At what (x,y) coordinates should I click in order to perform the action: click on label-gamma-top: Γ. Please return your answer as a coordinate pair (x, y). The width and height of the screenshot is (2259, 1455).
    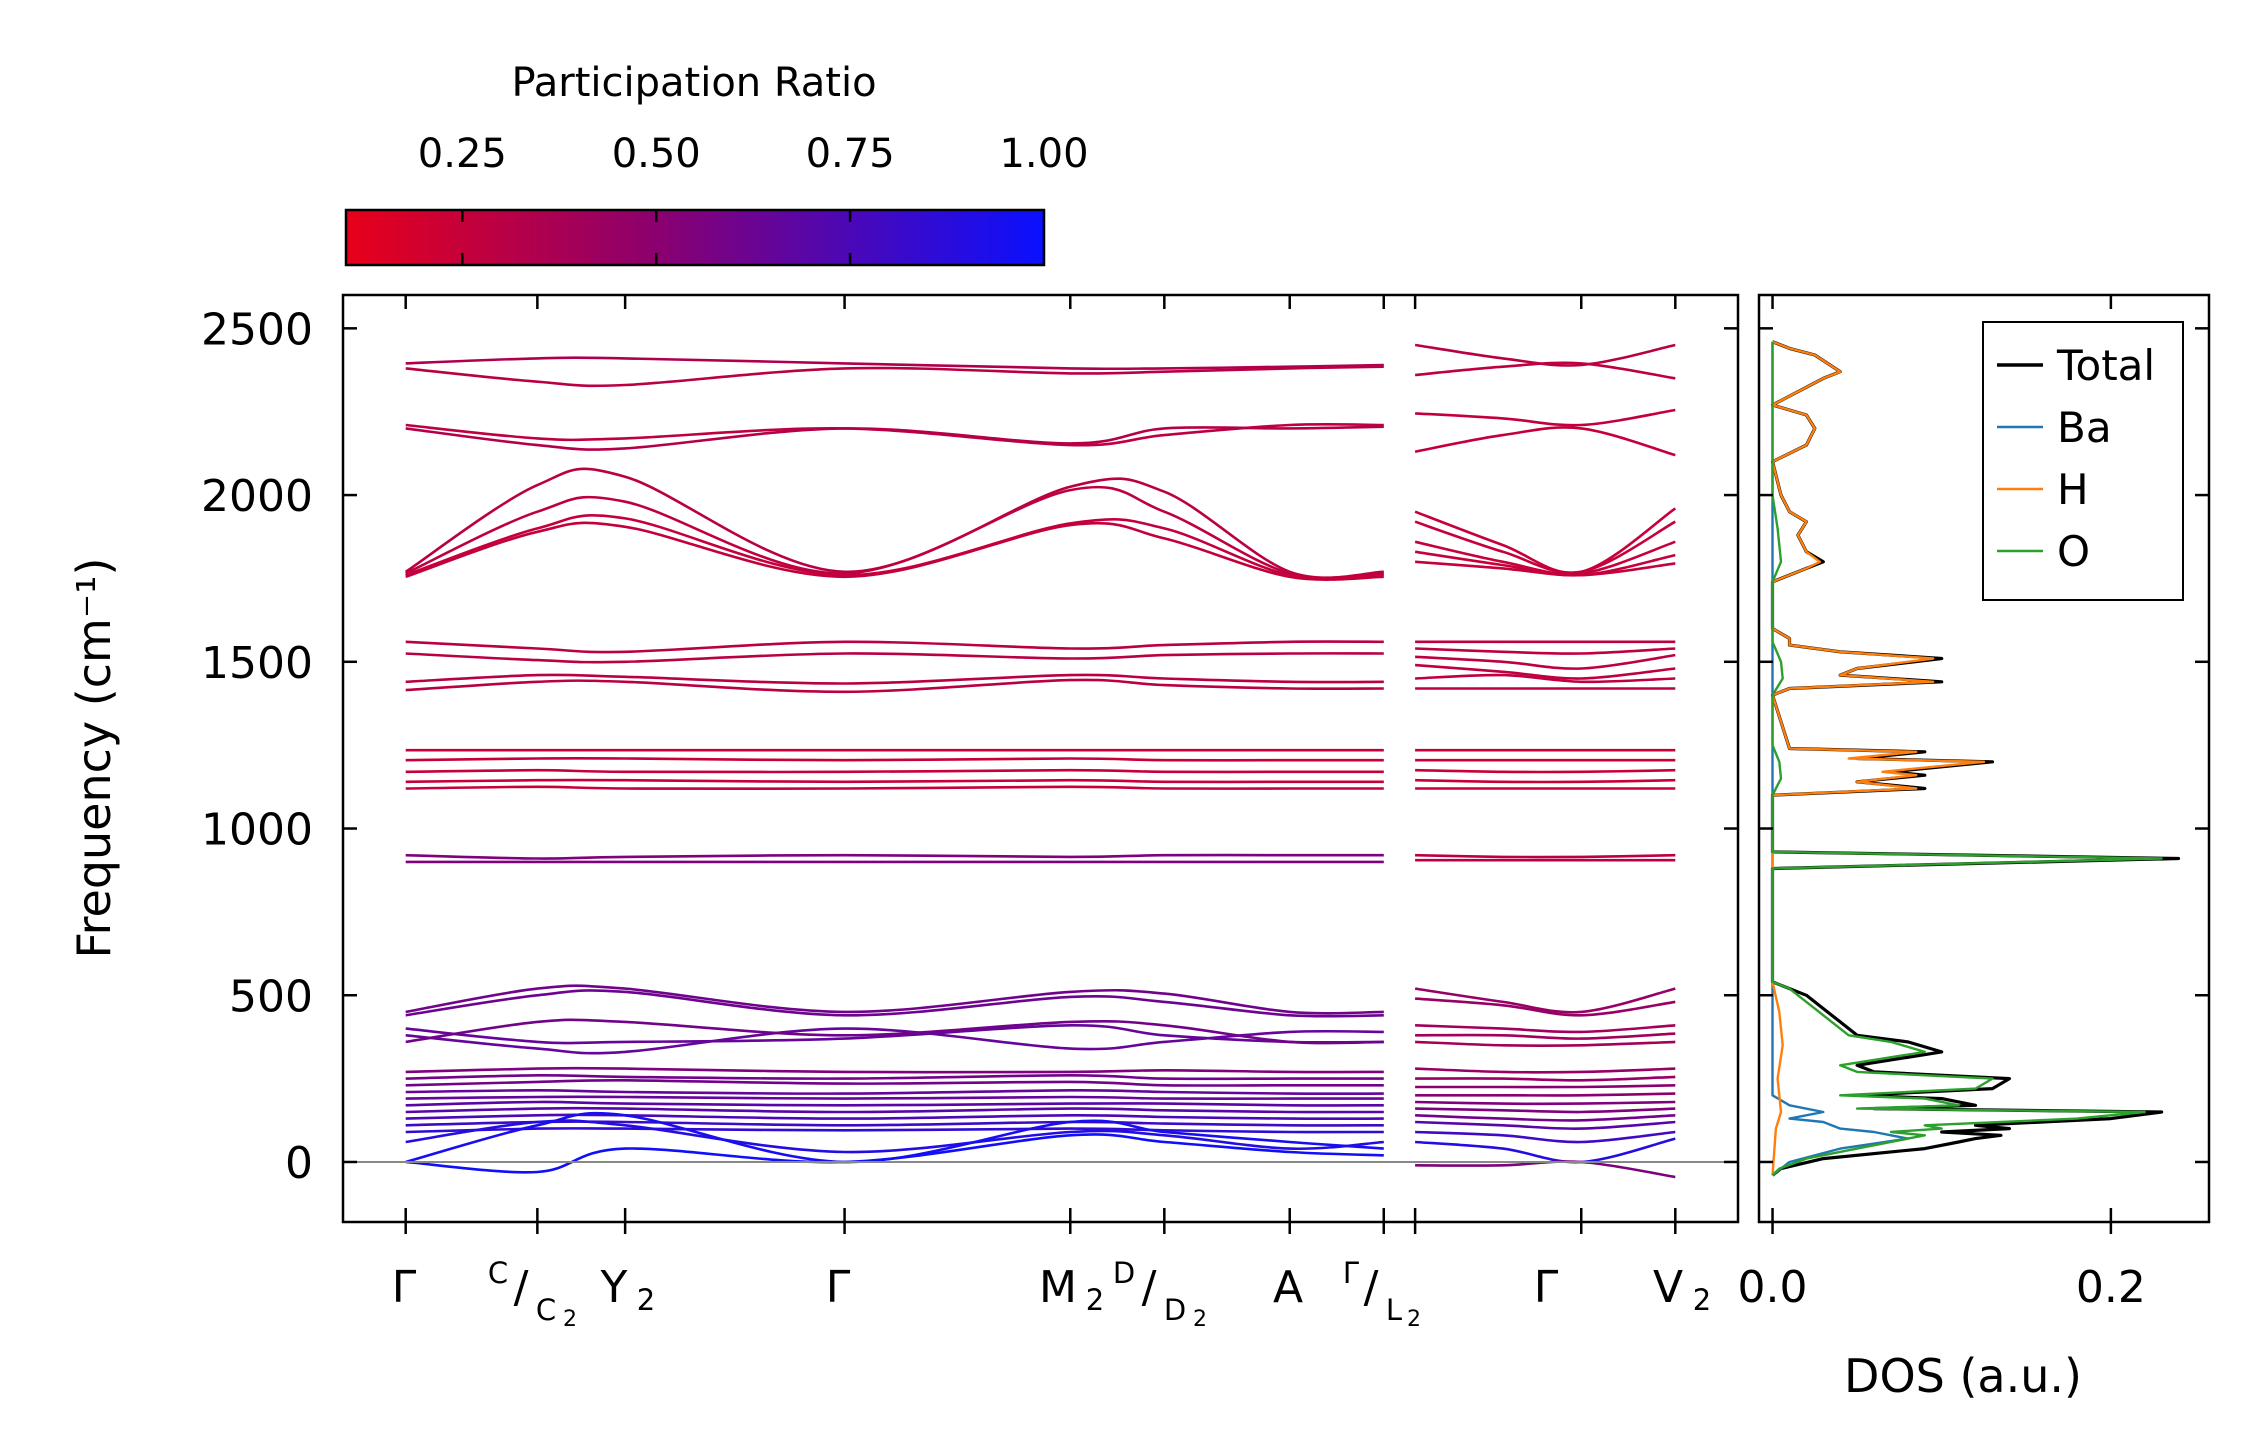
    Looking at the image, I should click on (1351, 1273).